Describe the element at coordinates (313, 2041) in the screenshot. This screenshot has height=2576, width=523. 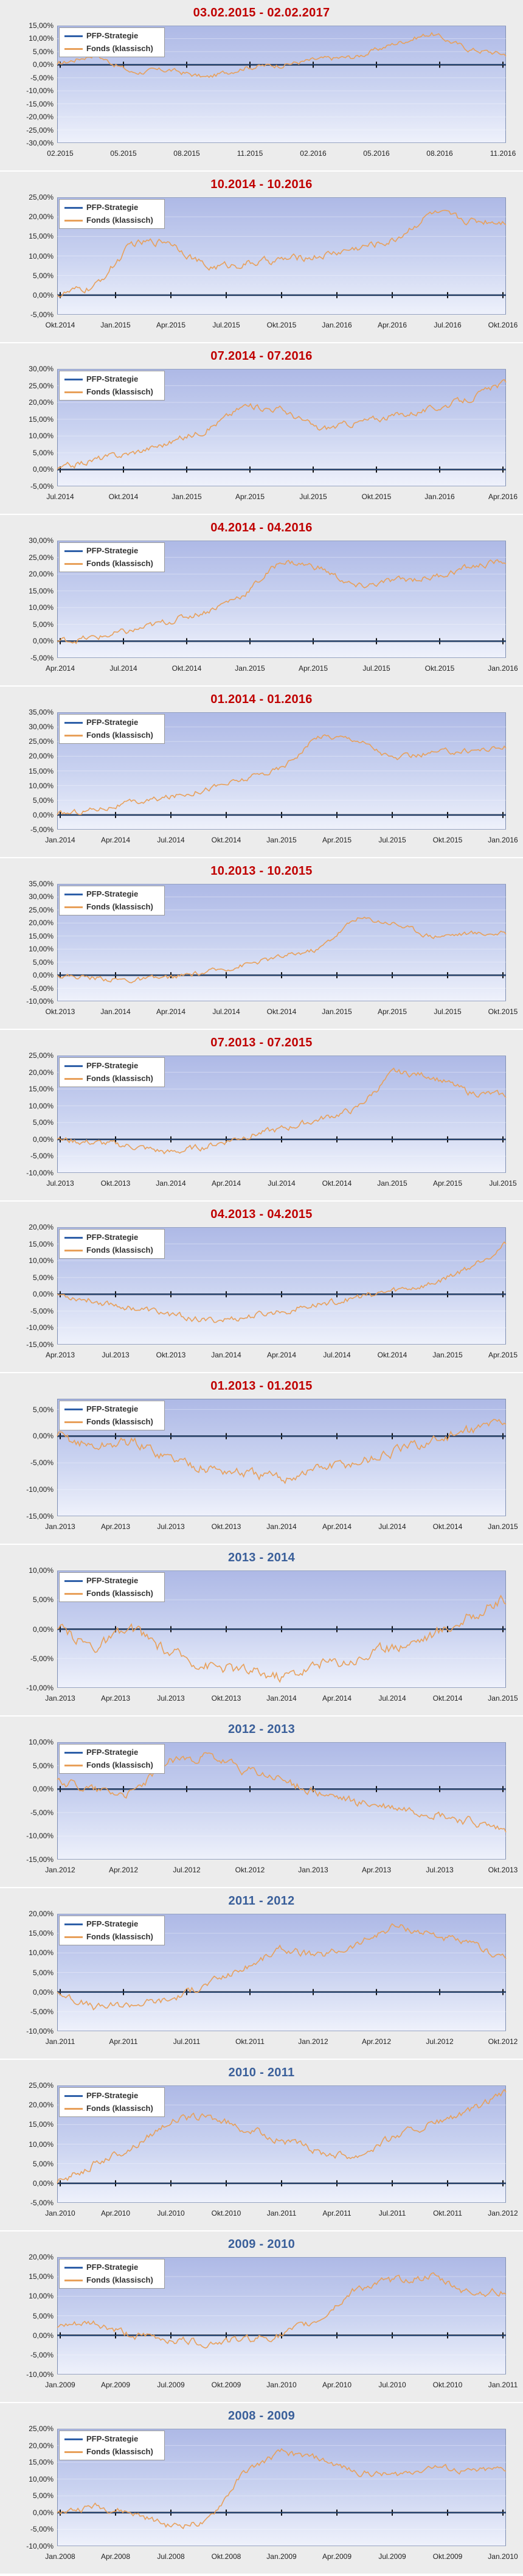
I see `x-tick-label: Jan.2012` at that location.